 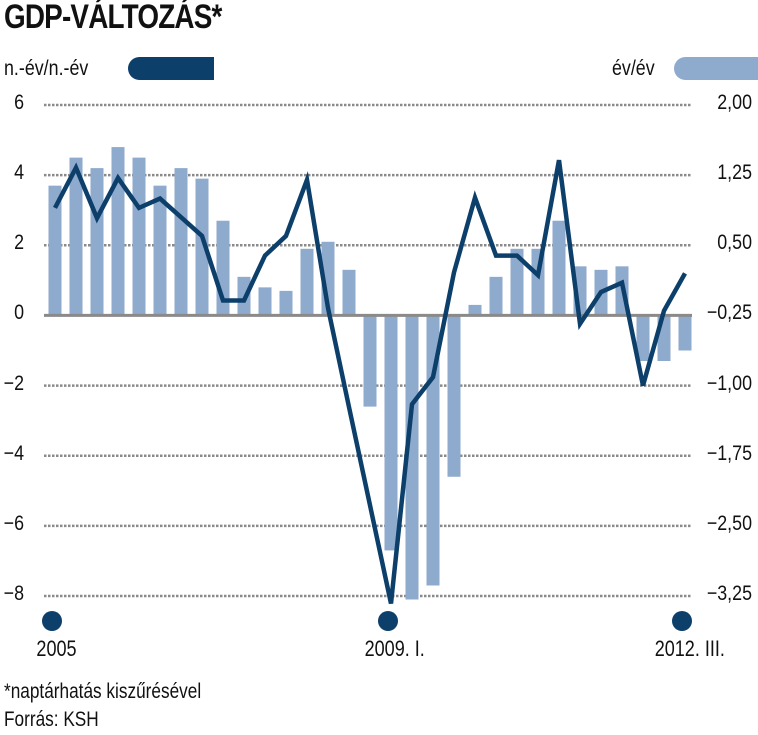 I want to click on legend-line-swatch, so click(x=171, y=68).